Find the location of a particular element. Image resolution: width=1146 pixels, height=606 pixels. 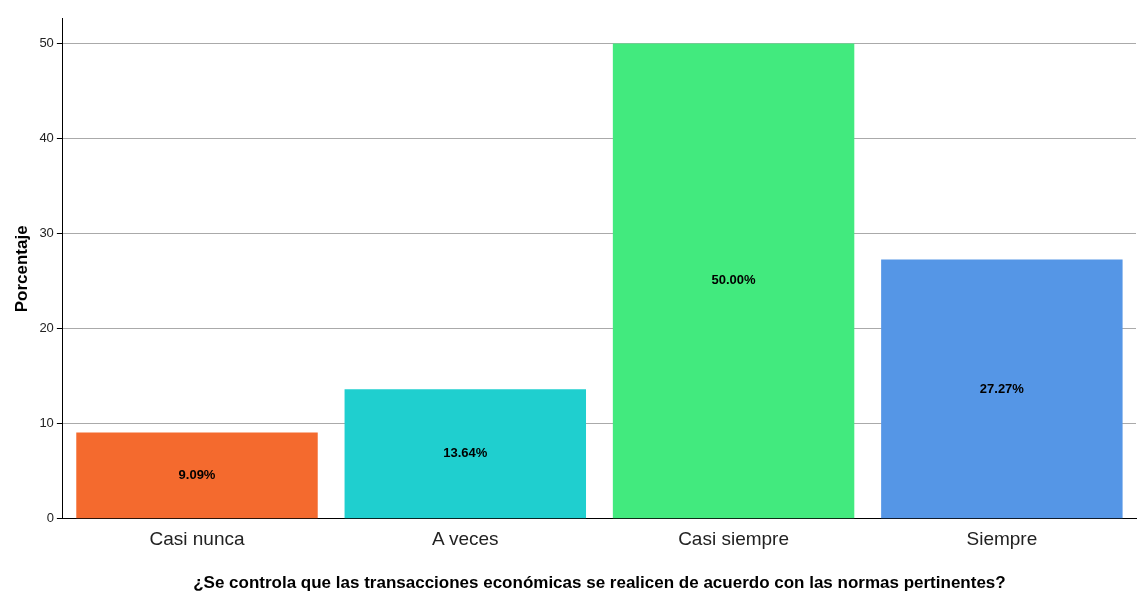

x-tick-label: Casi siempre is located at coordinates (734, 539).